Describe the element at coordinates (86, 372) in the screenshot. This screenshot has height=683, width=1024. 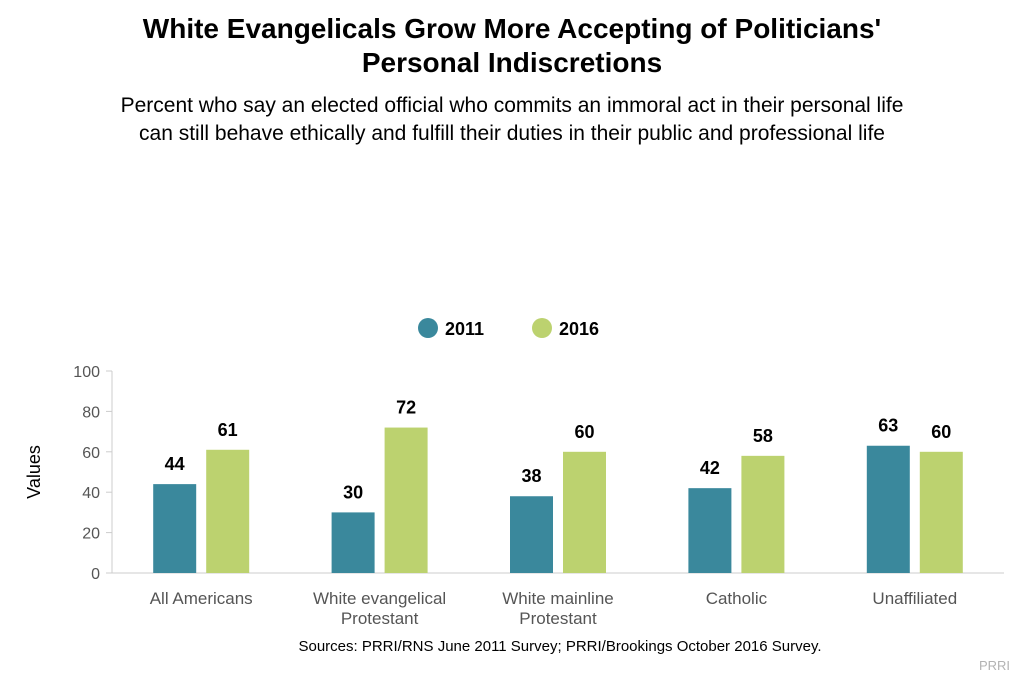
I see `y-tick-label: 100` at that location.